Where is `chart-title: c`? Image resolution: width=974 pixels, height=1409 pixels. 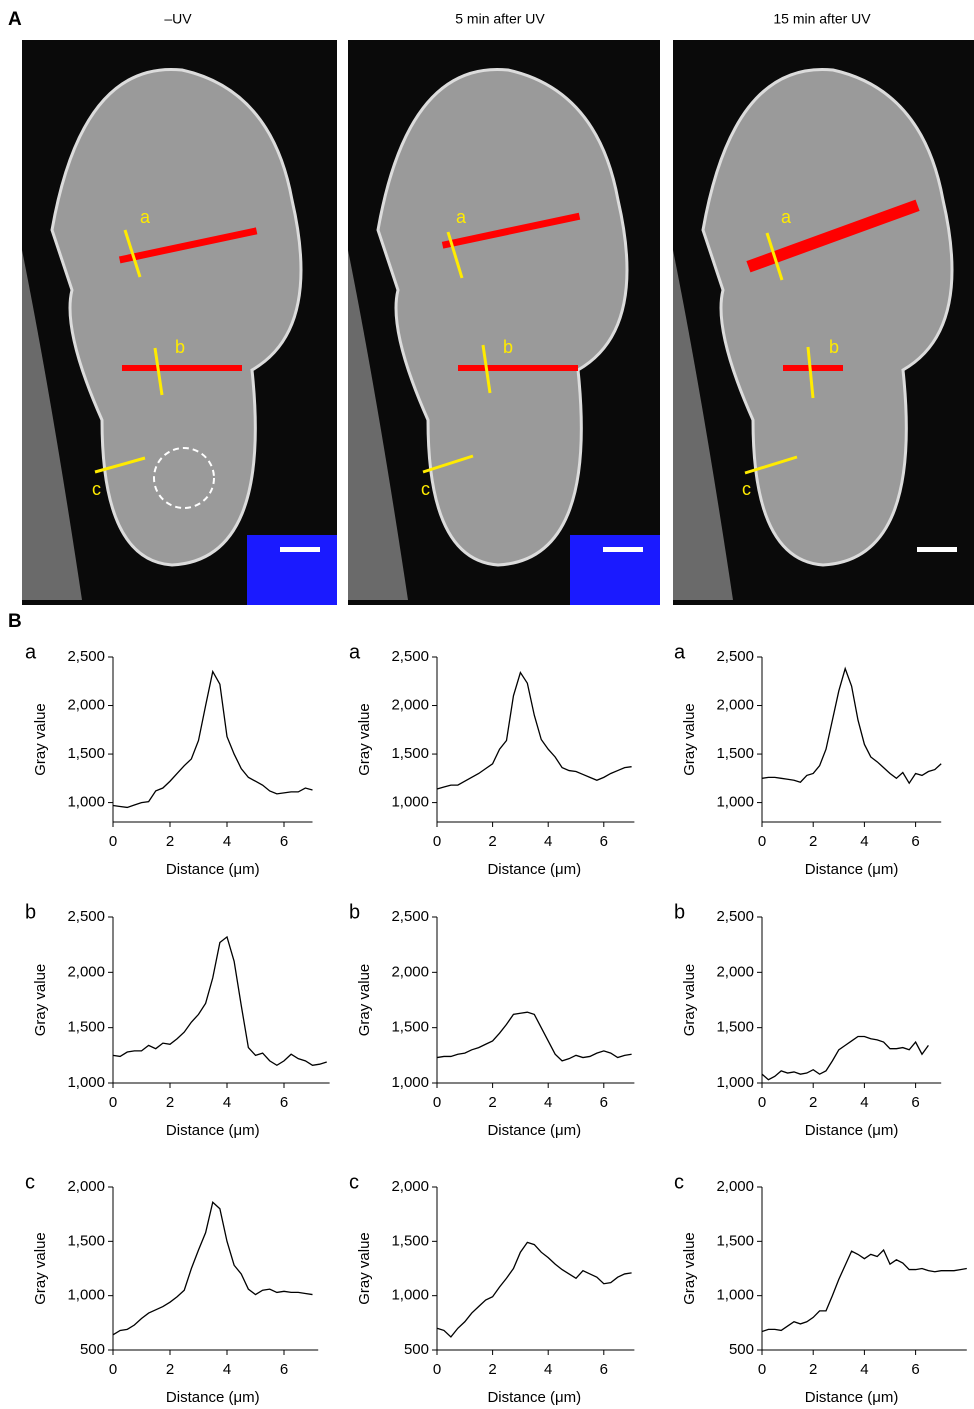 chart-title: c is located at coordinates (354, 1182).